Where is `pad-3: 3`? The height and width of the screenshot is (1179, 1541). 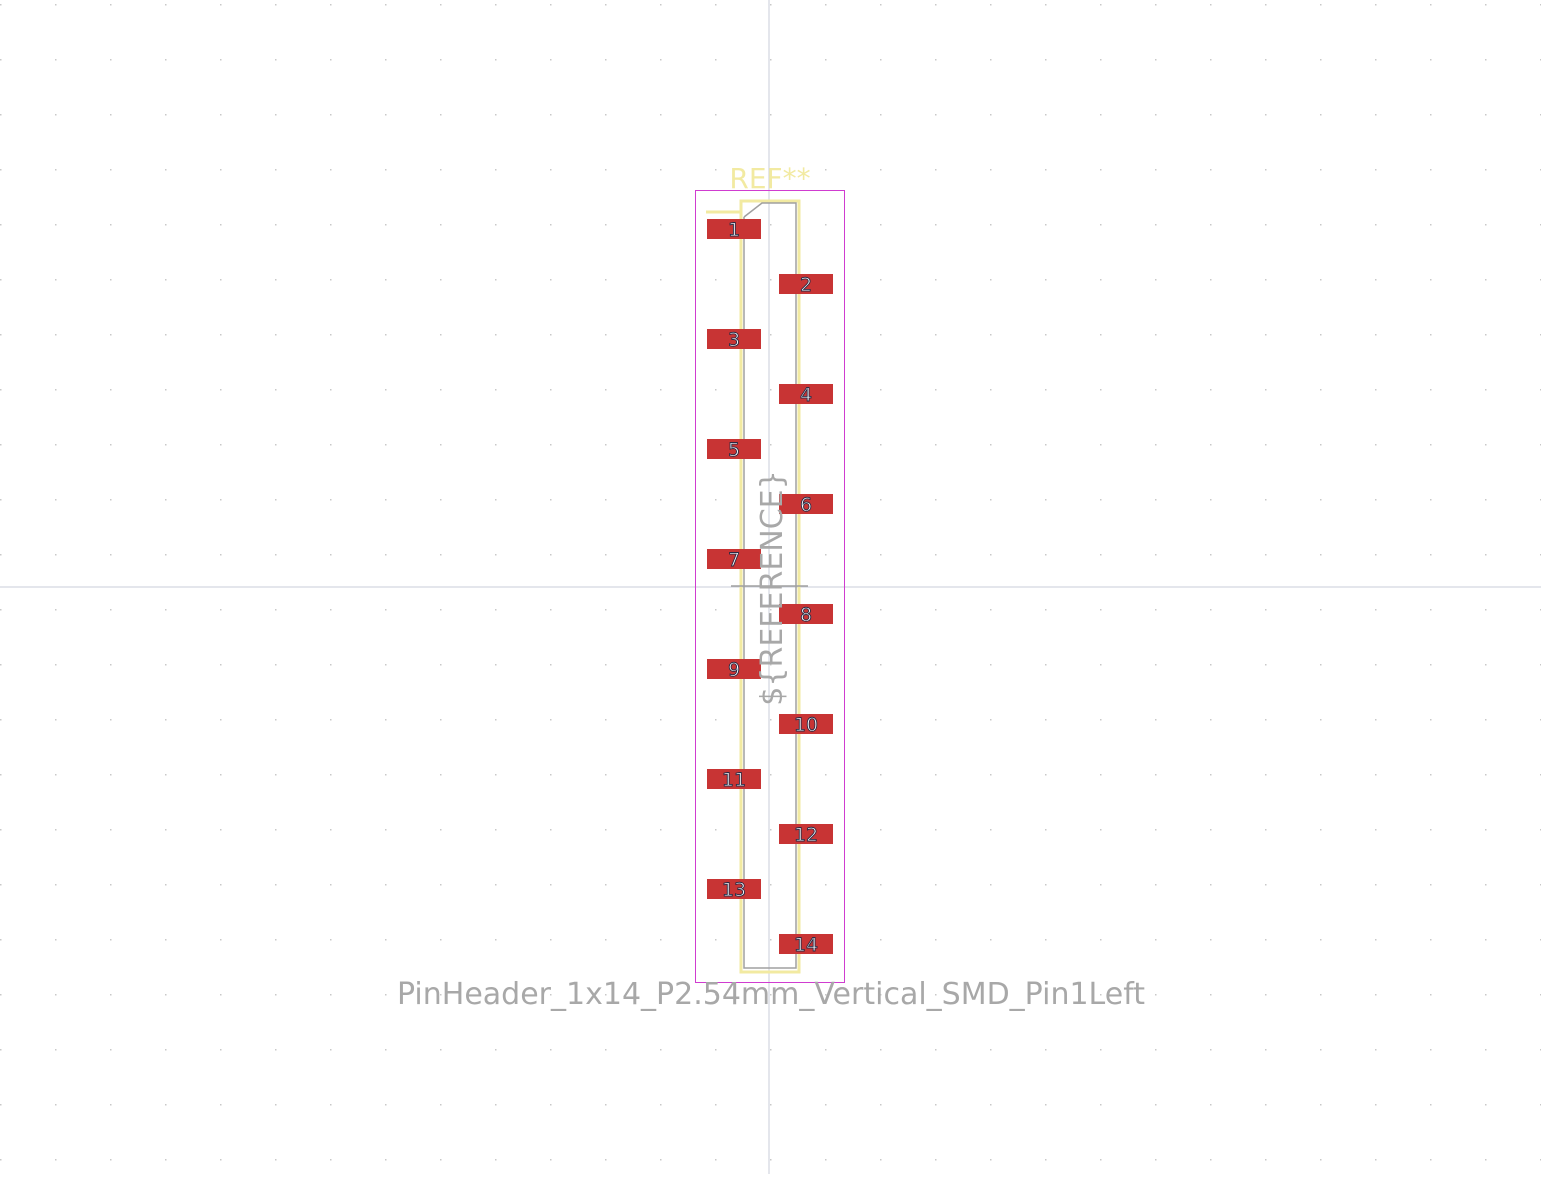
pad-3: 3 is located at coordinates (734, 340).